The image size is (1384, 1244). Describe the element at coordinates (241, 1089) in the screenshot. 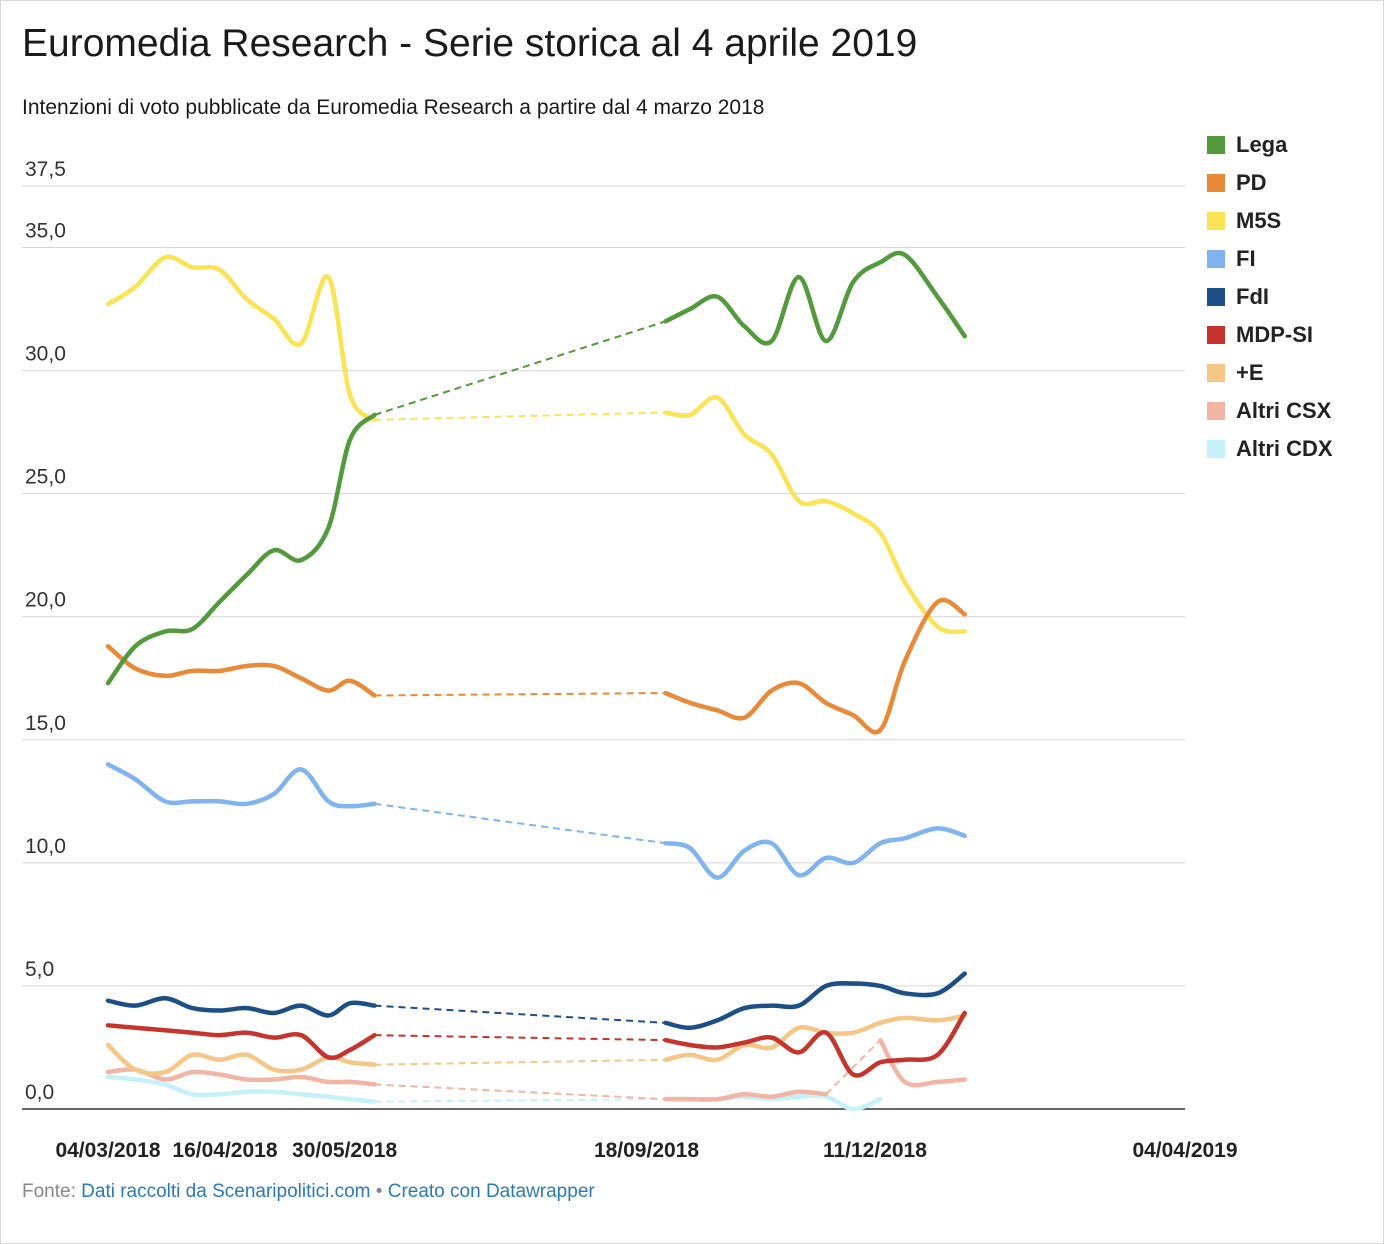

I see `series-line-altri-cdx` at that location.